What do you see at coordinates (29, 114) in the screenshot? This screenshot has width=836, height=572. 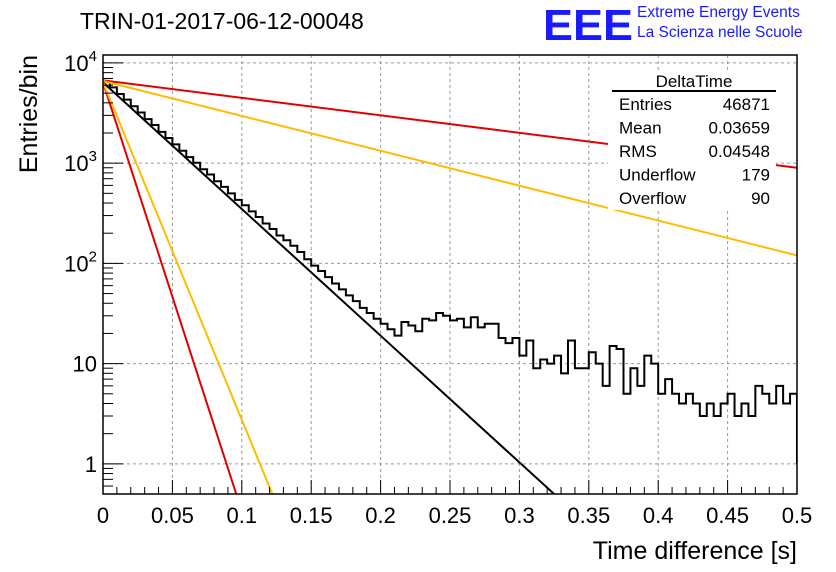 I see `y-axis-title: Entries/bin` at bounding box center [29, 114].